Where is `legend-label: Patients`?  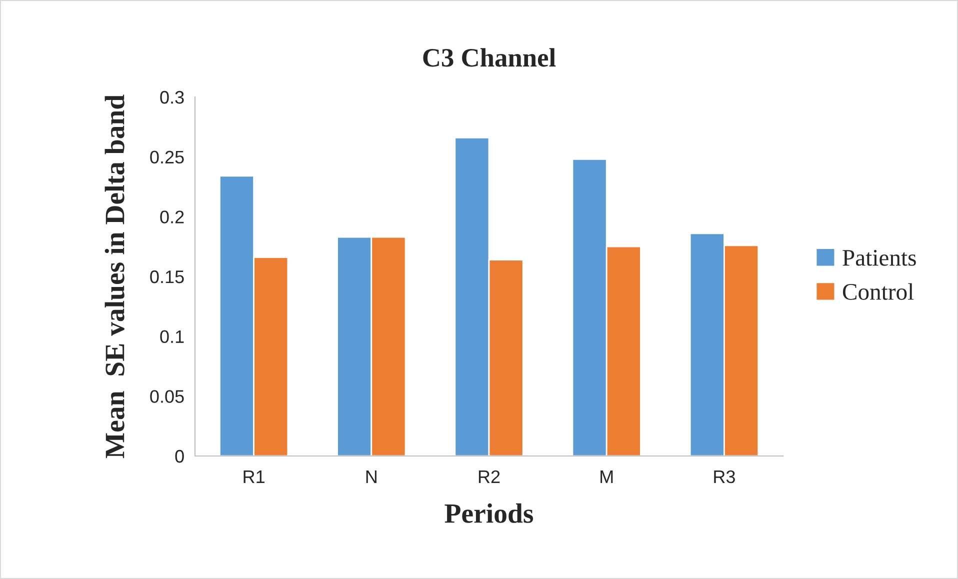
legend-label: Patients is located at coordinates (879, 258).